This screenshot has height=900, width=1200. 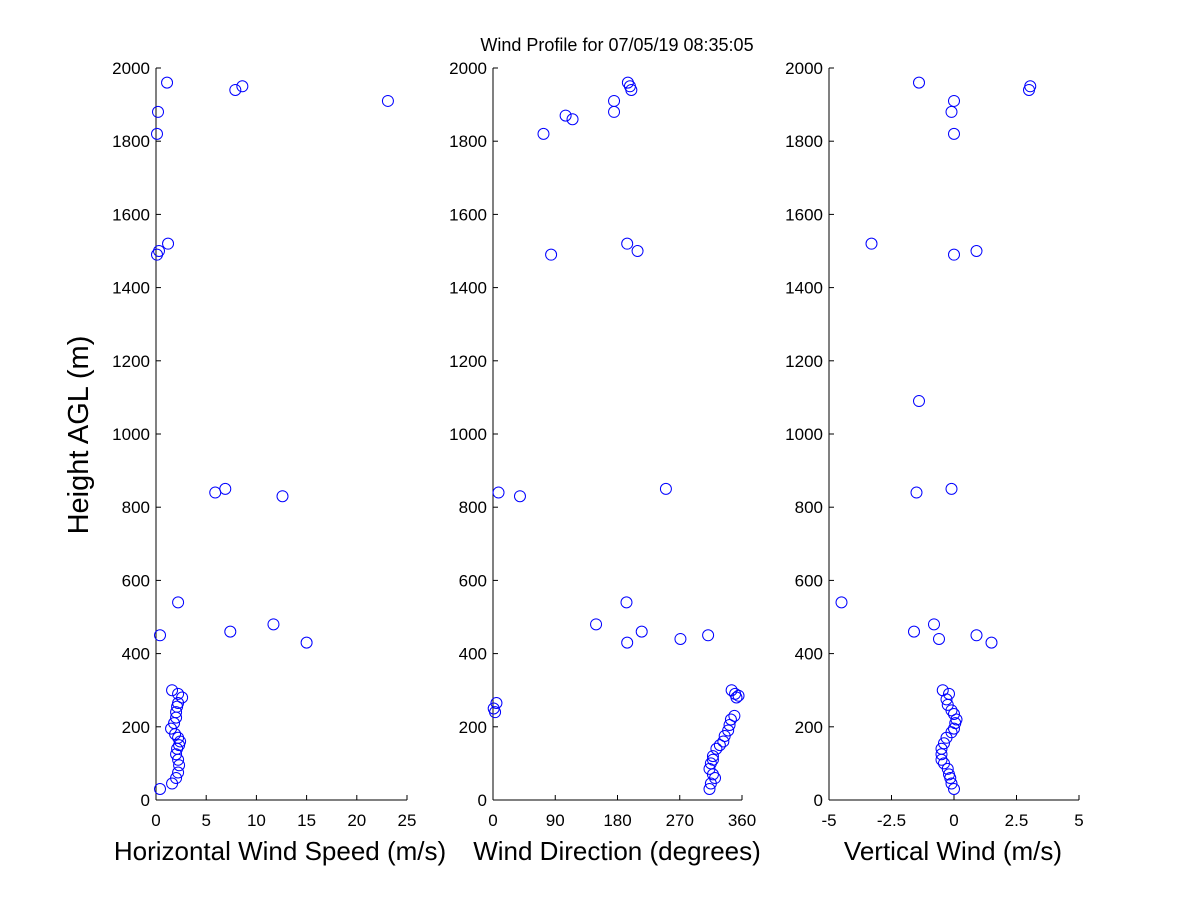 What do you see at coordinates (818, 800) in the screenshot?
I see `y-tick-label: 0` at bounding box center [818, 800].